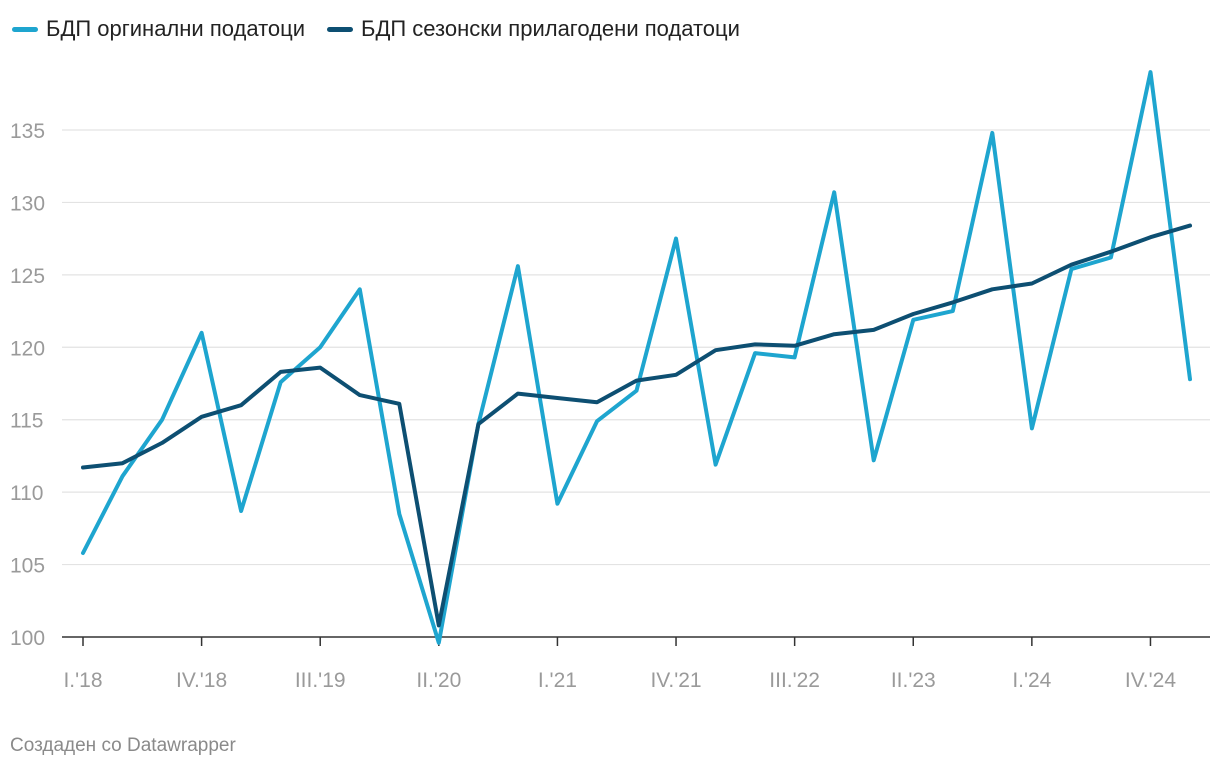 The image size is (1220, 770). What do you see at coordinates (27, 566) in the screenshot?
I see `y-tick-label-105: 105` at bounding box center [27, 566].